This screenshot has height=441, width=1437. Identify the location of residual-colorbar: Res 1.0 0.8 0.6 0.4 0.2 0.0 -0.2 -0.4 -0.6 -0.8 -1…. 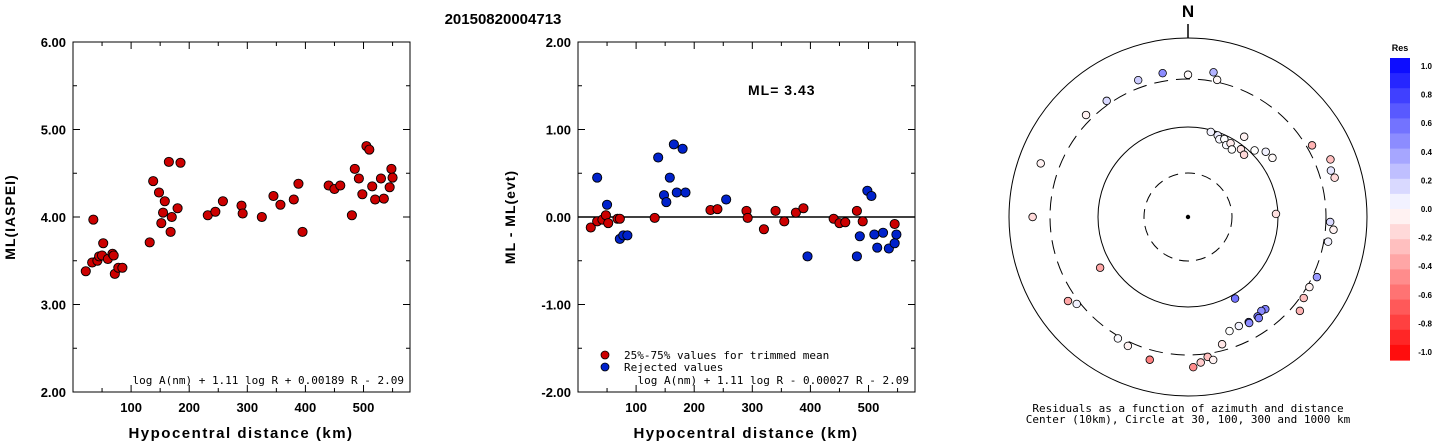
(1411, 202).